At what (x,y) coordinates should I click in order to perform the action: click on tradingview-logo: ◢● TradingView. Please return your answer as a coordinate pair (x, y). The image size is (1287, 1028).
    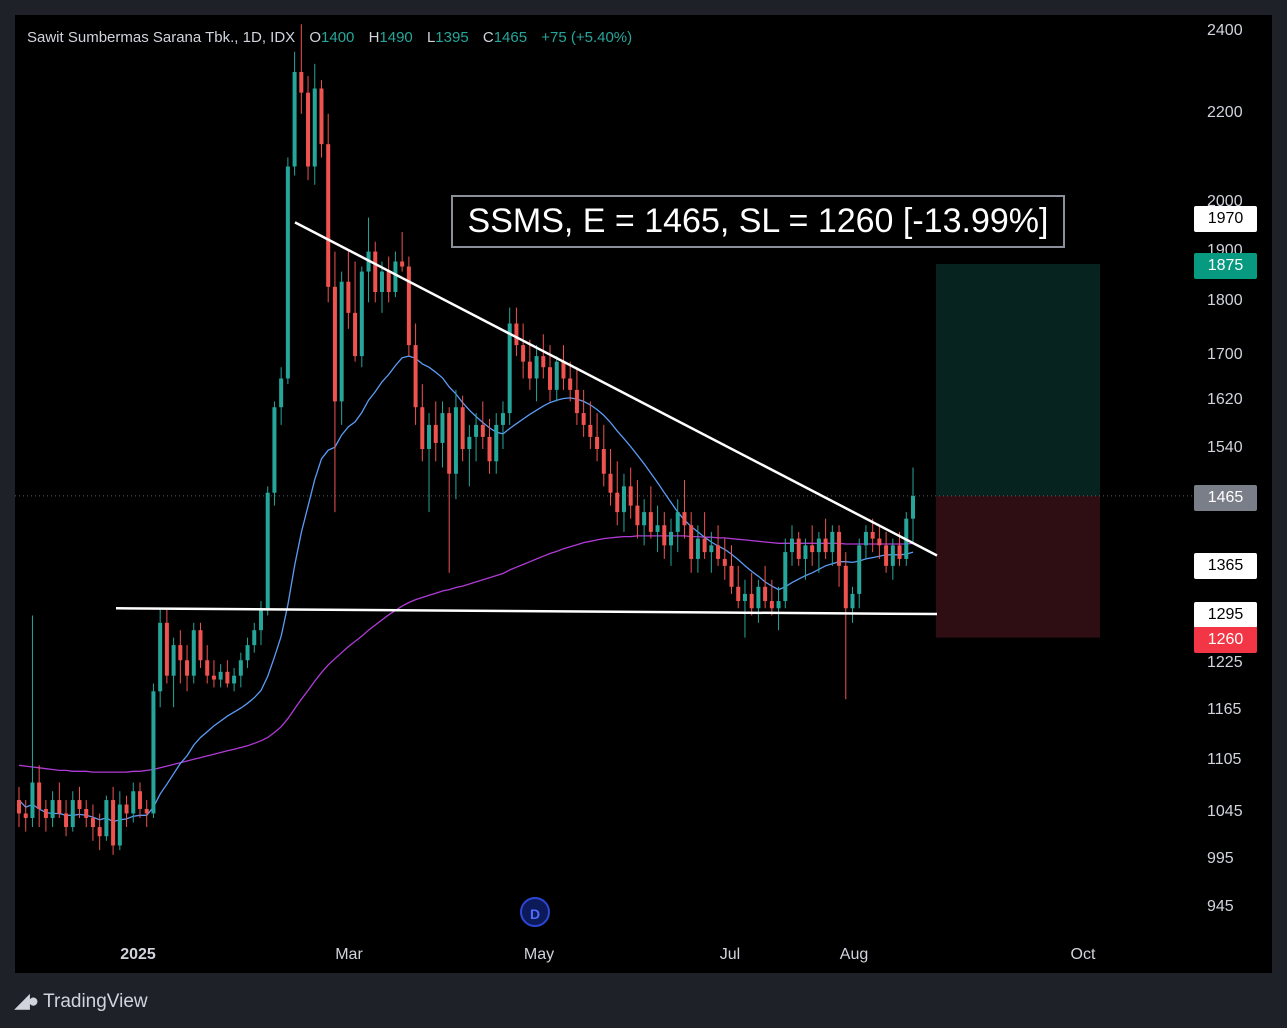
    Looking at the image, I should click on (81, 1001).